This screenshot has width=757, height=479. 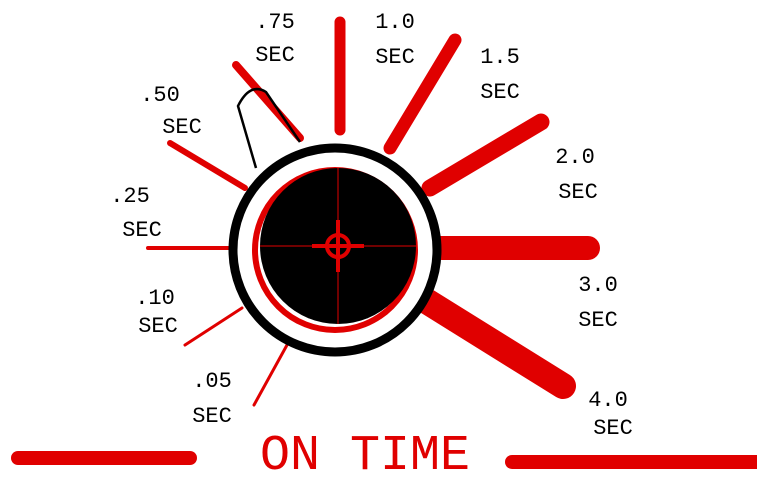 What do you see at coordinates (155, 298) in the screenshot?
I see `setting-value: .10` at bounding box center [155, 298].